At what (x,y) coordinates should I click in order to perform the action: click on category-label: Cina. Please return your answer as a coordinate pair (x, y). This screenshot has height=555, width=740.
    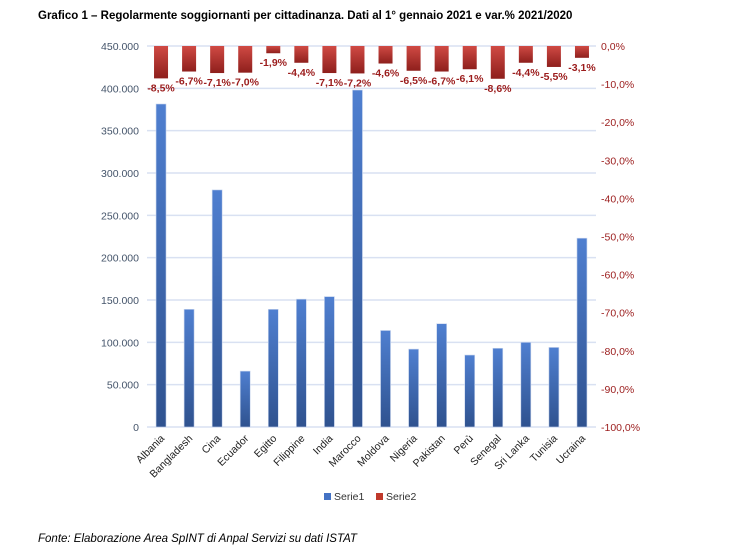
    Looking at the image, I should click on (212, 445).